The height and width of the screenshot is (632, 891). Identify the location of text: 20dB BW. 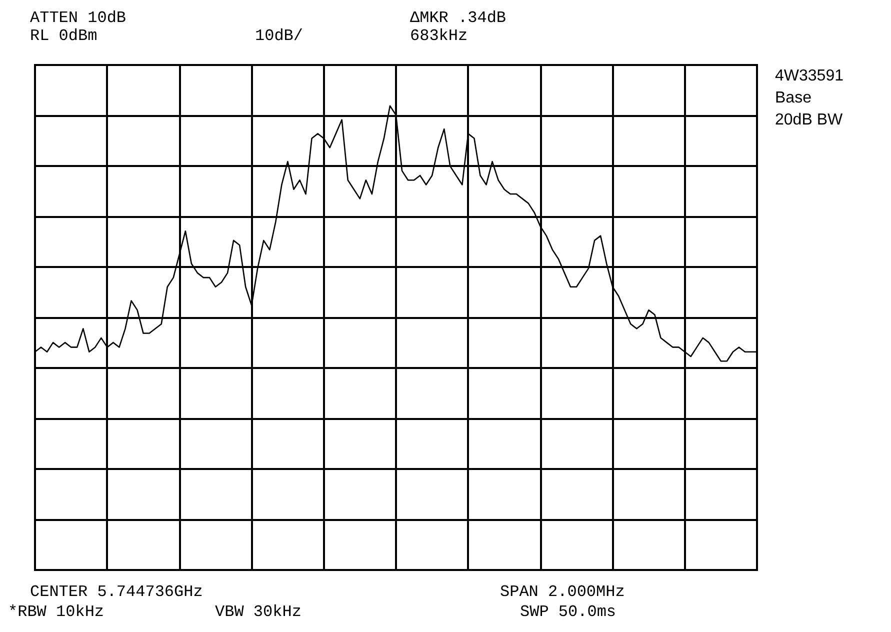
(809, 120).